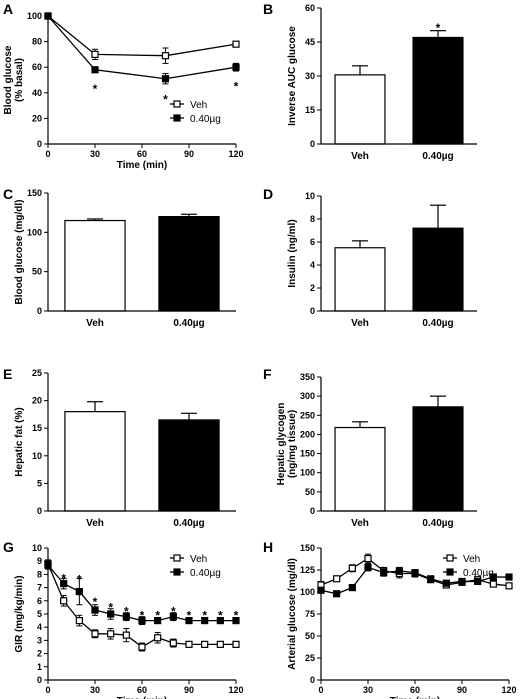  Describe the element at coordinates (267, 374) in the screenshot. I see `panel-label: F` at that location.